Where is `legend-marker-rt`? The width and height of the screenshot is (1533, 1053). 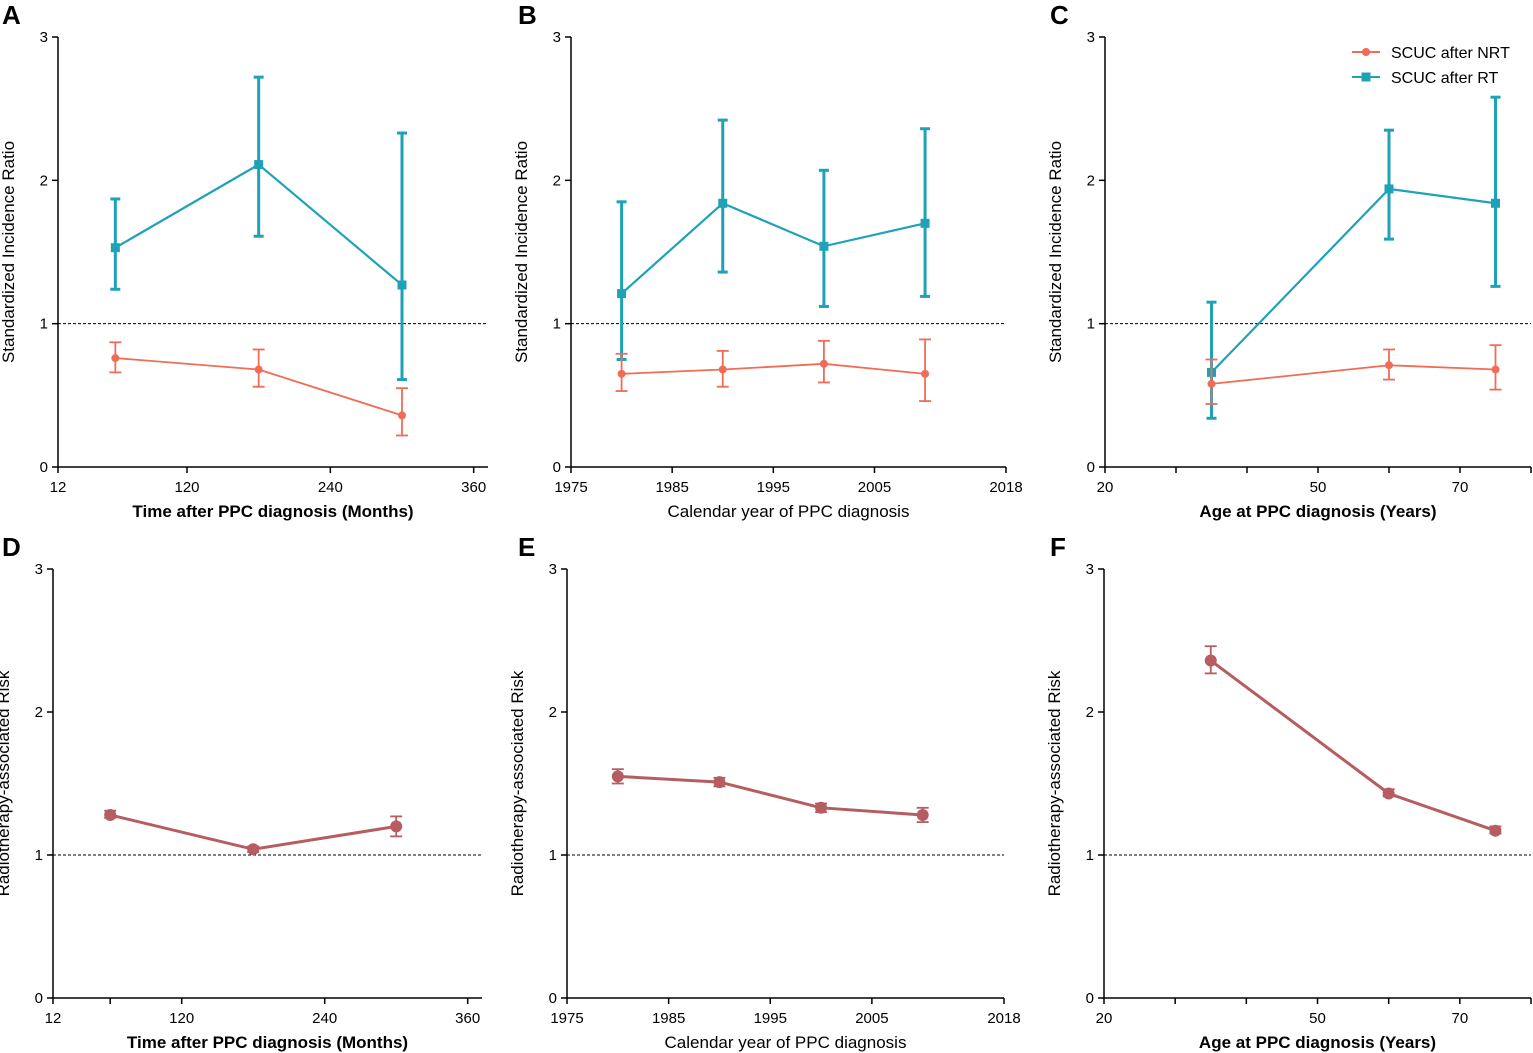 legend-marker-rt is located at coordinates (1366, 77).